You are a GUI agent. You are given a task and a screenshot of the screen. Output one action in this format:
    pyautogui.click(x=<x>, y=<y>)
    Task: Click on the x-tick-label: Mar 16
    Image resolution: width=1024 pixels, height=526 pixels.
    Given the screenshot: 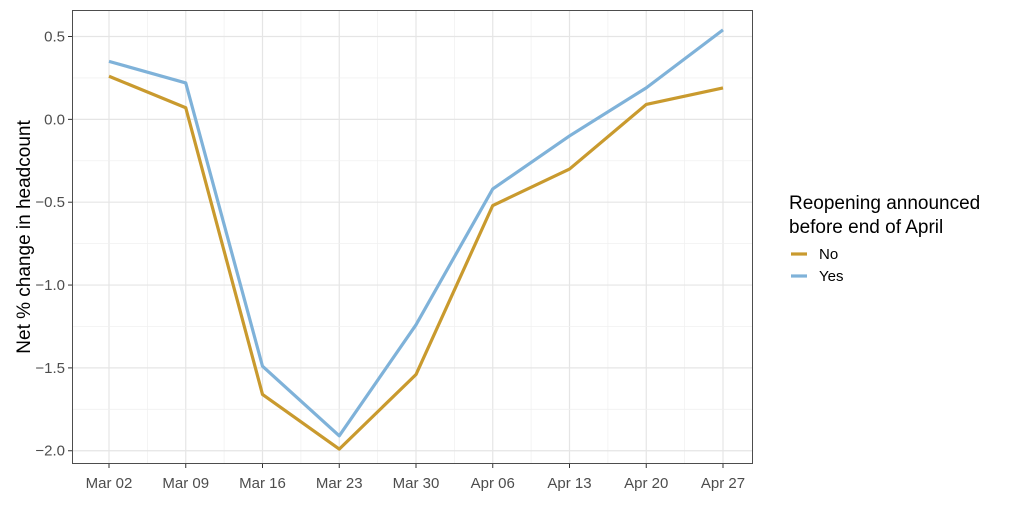 What is the action you would take?
    pyautogui.click(x=262, y=483)
    